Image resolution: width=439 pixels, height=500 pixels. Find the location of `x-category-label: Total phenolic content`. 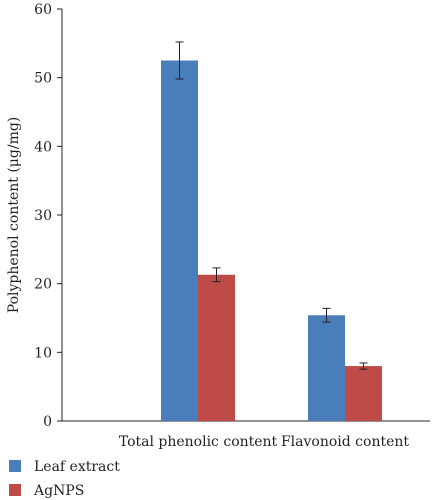

x-category-label: Total phenolic content is located at coordinates (198, 442).